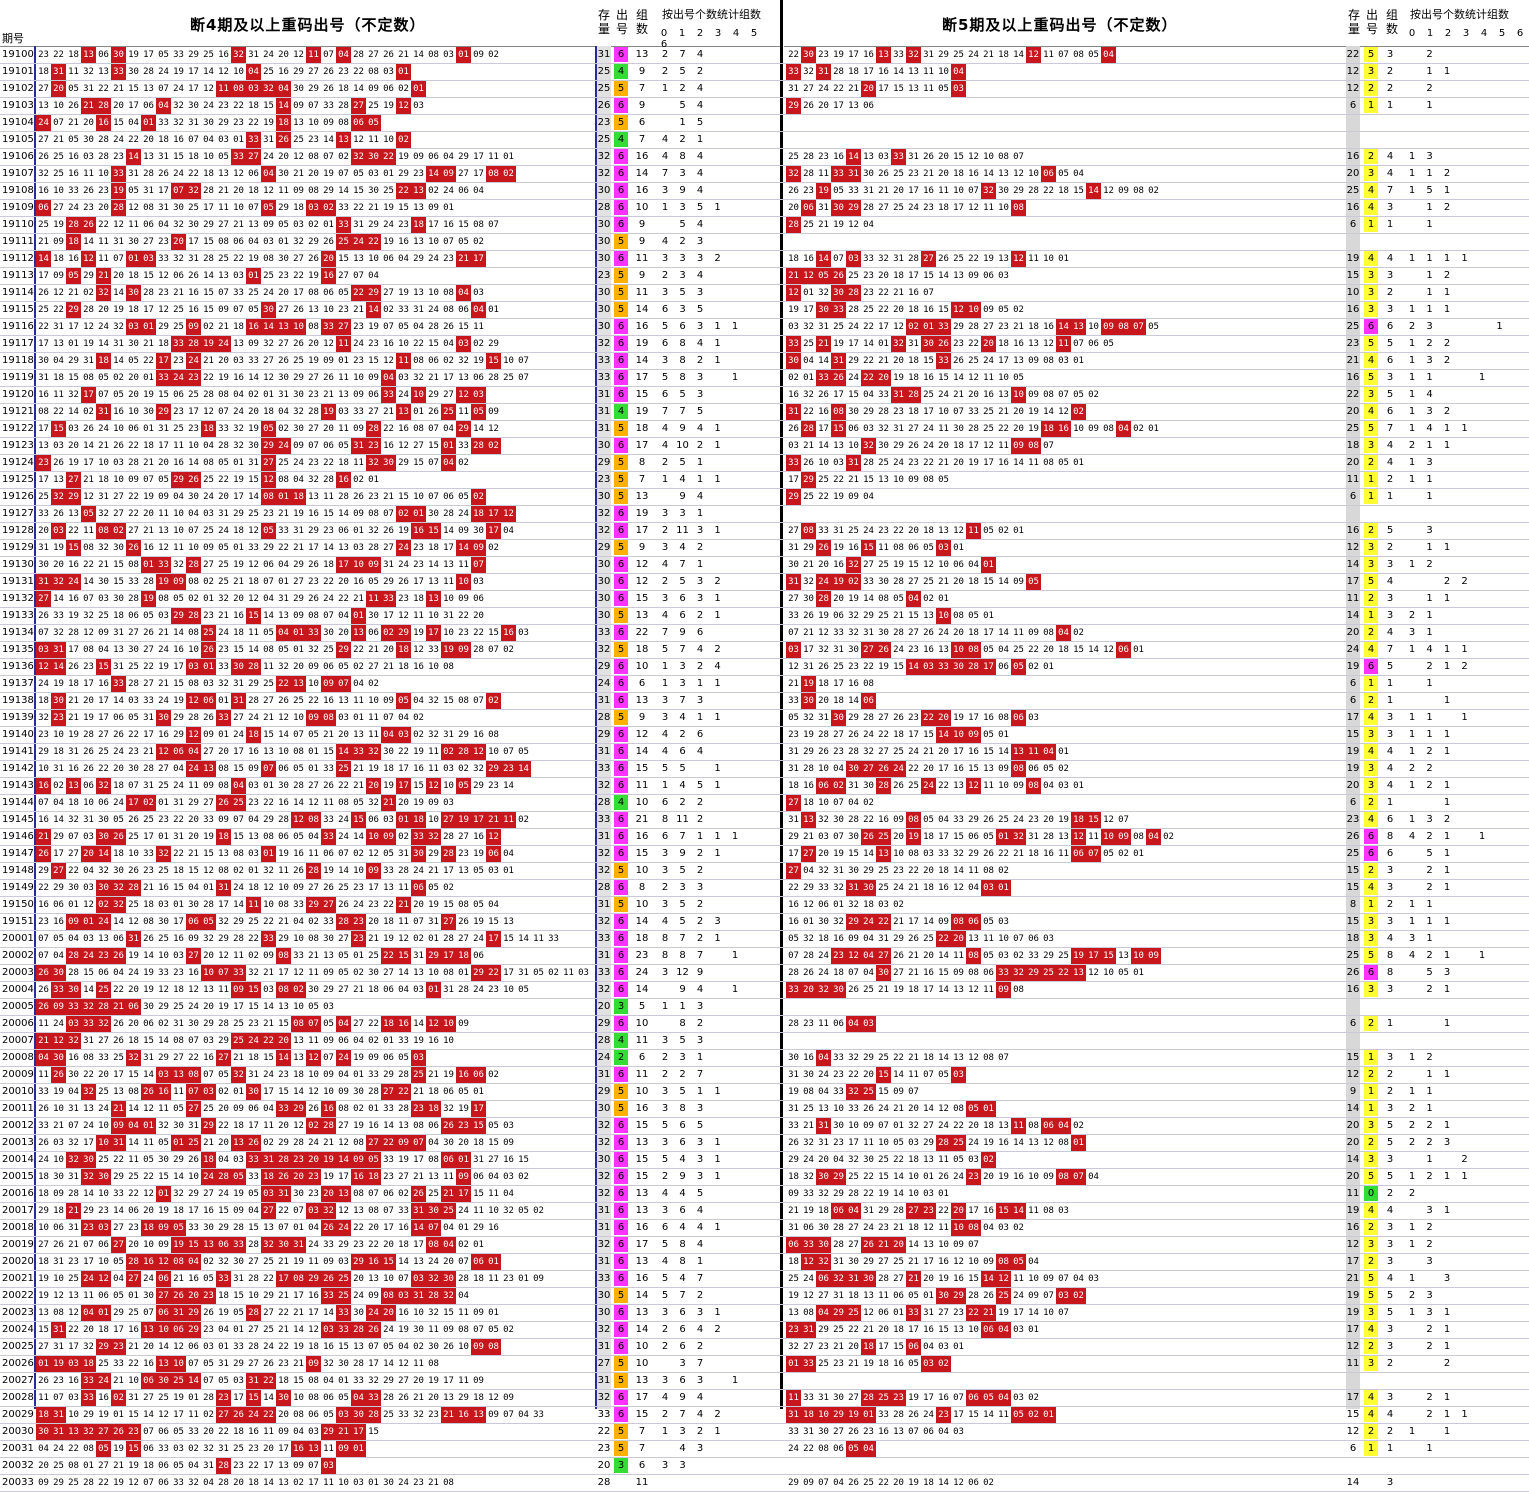  Describe the element at coordinates (808, 1228) in the screenshot. I see `number-cell: 06` at that location.